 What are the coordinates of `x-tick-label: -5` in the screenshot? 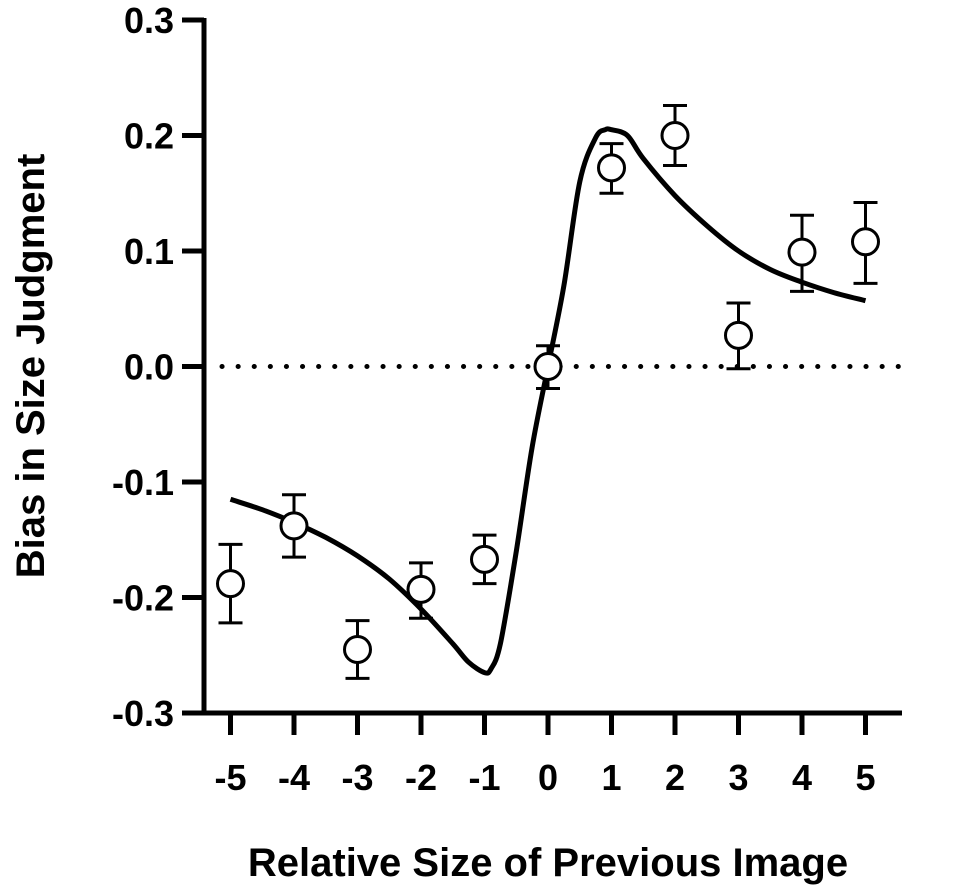 It's located at (230, 777).